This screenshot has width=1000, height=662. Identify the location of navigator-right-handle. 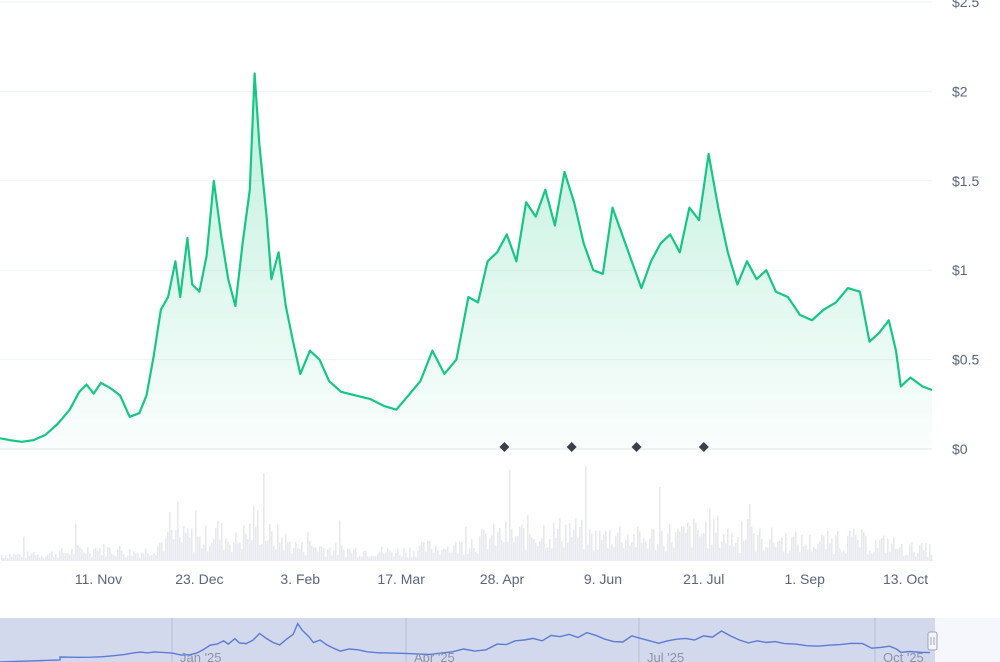
(932, 641).